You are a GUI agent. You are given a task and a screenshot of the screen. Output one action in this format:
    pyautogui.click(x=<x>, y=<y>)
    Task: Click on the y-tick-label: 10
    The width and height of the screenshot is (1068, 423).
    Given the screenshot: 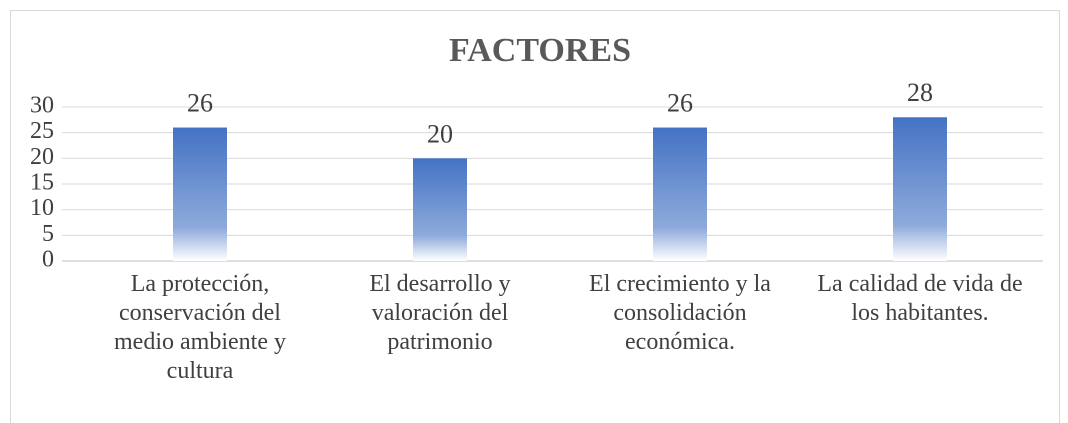 What is the action you would take?
    pyautogui.click(x=42, y=208)
    